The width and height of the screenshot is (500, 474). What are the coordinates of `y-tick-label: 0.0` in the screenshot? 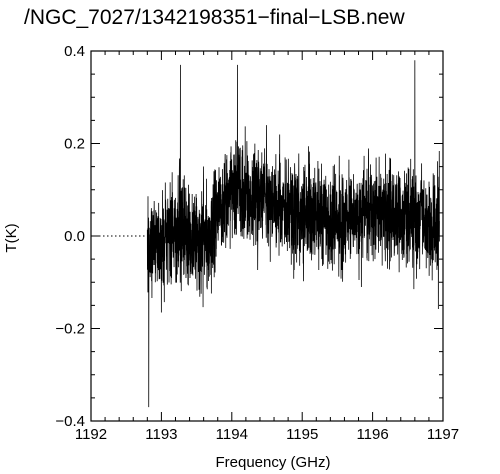 It's located at (74, 236).